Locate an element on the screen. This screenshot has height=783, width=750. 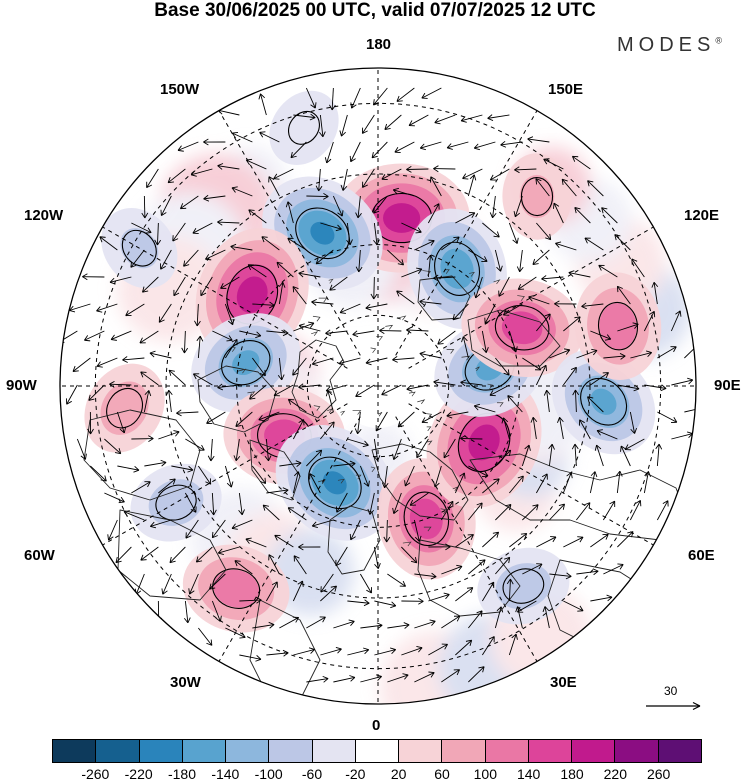
anomaly-blob is located at coordinates (537, 196).